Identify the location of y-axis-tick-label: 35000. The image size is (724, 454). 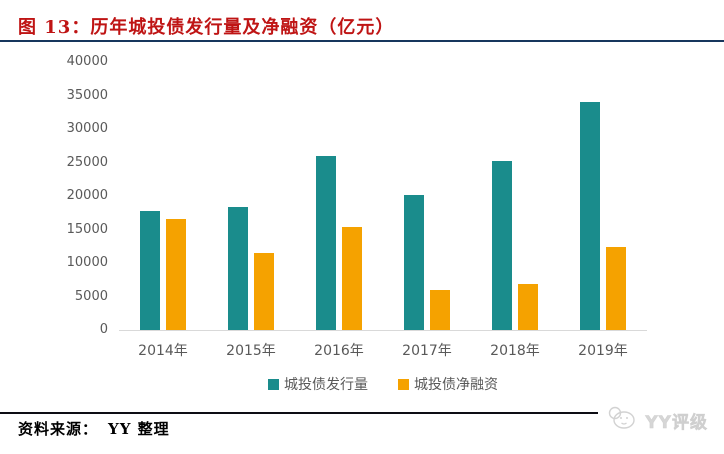
(87, 95).